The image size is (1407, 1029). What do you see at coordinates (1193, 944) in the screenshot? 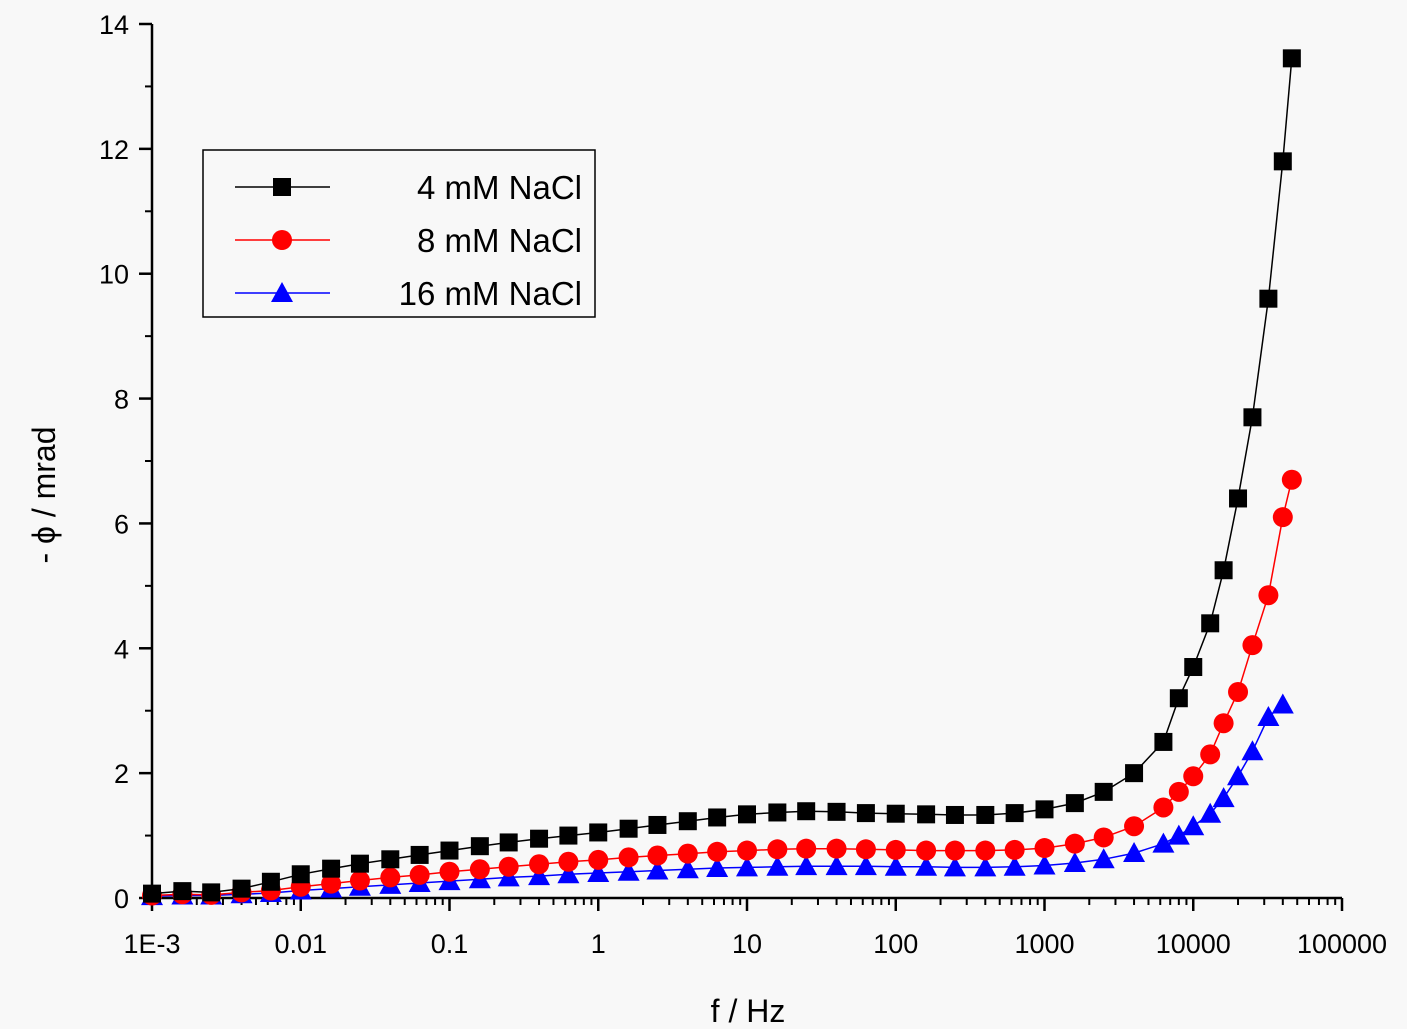
I see `x-tick-label: 10000` at bounding box center [1193, 944].